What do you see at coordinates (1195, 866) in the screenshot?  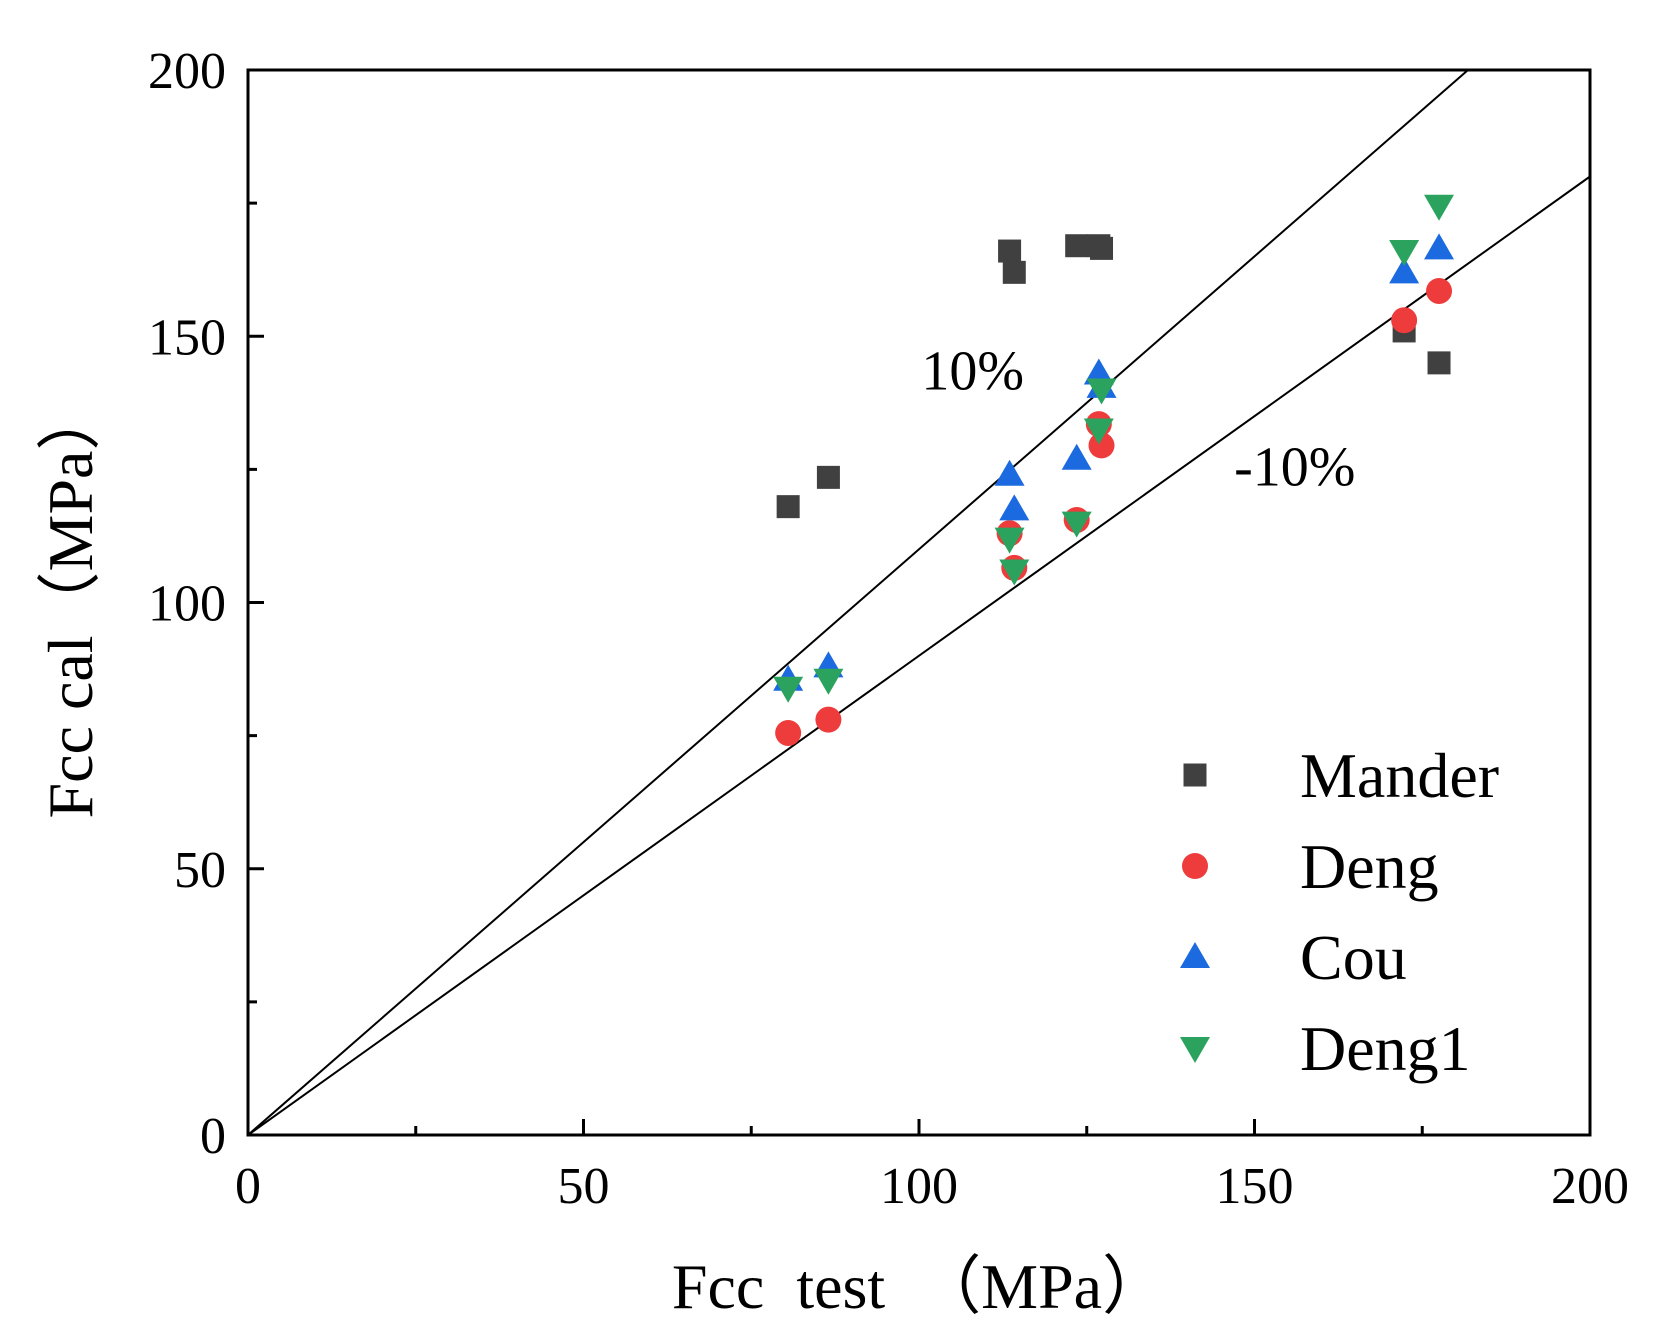 I see `legend-marker-deng` at bounding box center [1195, 866].